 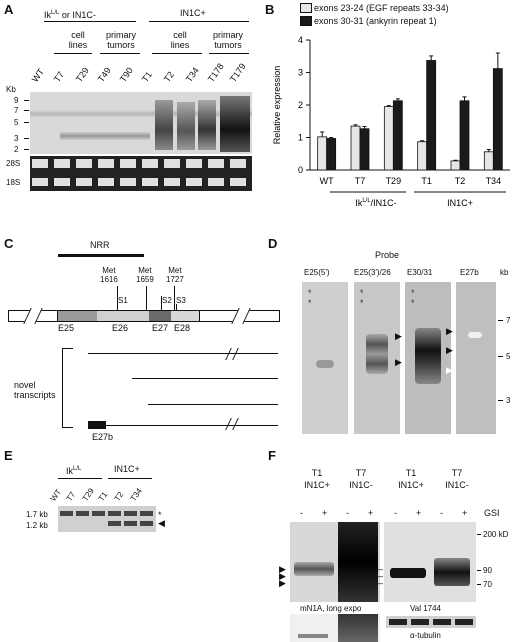 What do you see at coordinates (66, 328) in the screenshot?
I see `exon-e25: E25` at bounding box center [66, 328].